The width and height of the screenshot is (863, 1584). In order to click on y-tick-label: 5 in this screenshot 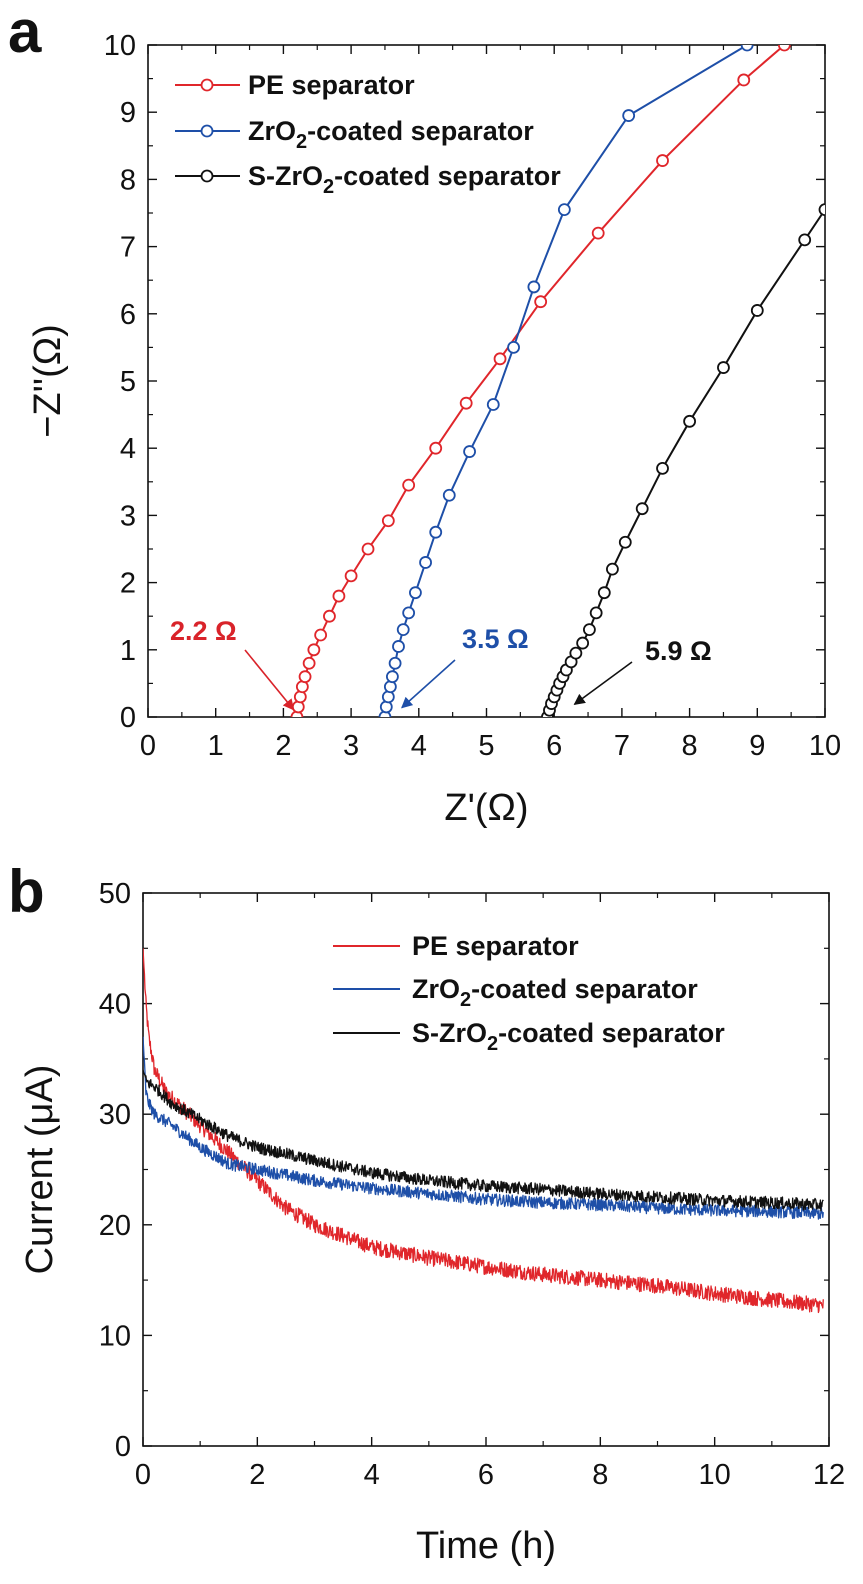, I will do `click(128, 382)`.